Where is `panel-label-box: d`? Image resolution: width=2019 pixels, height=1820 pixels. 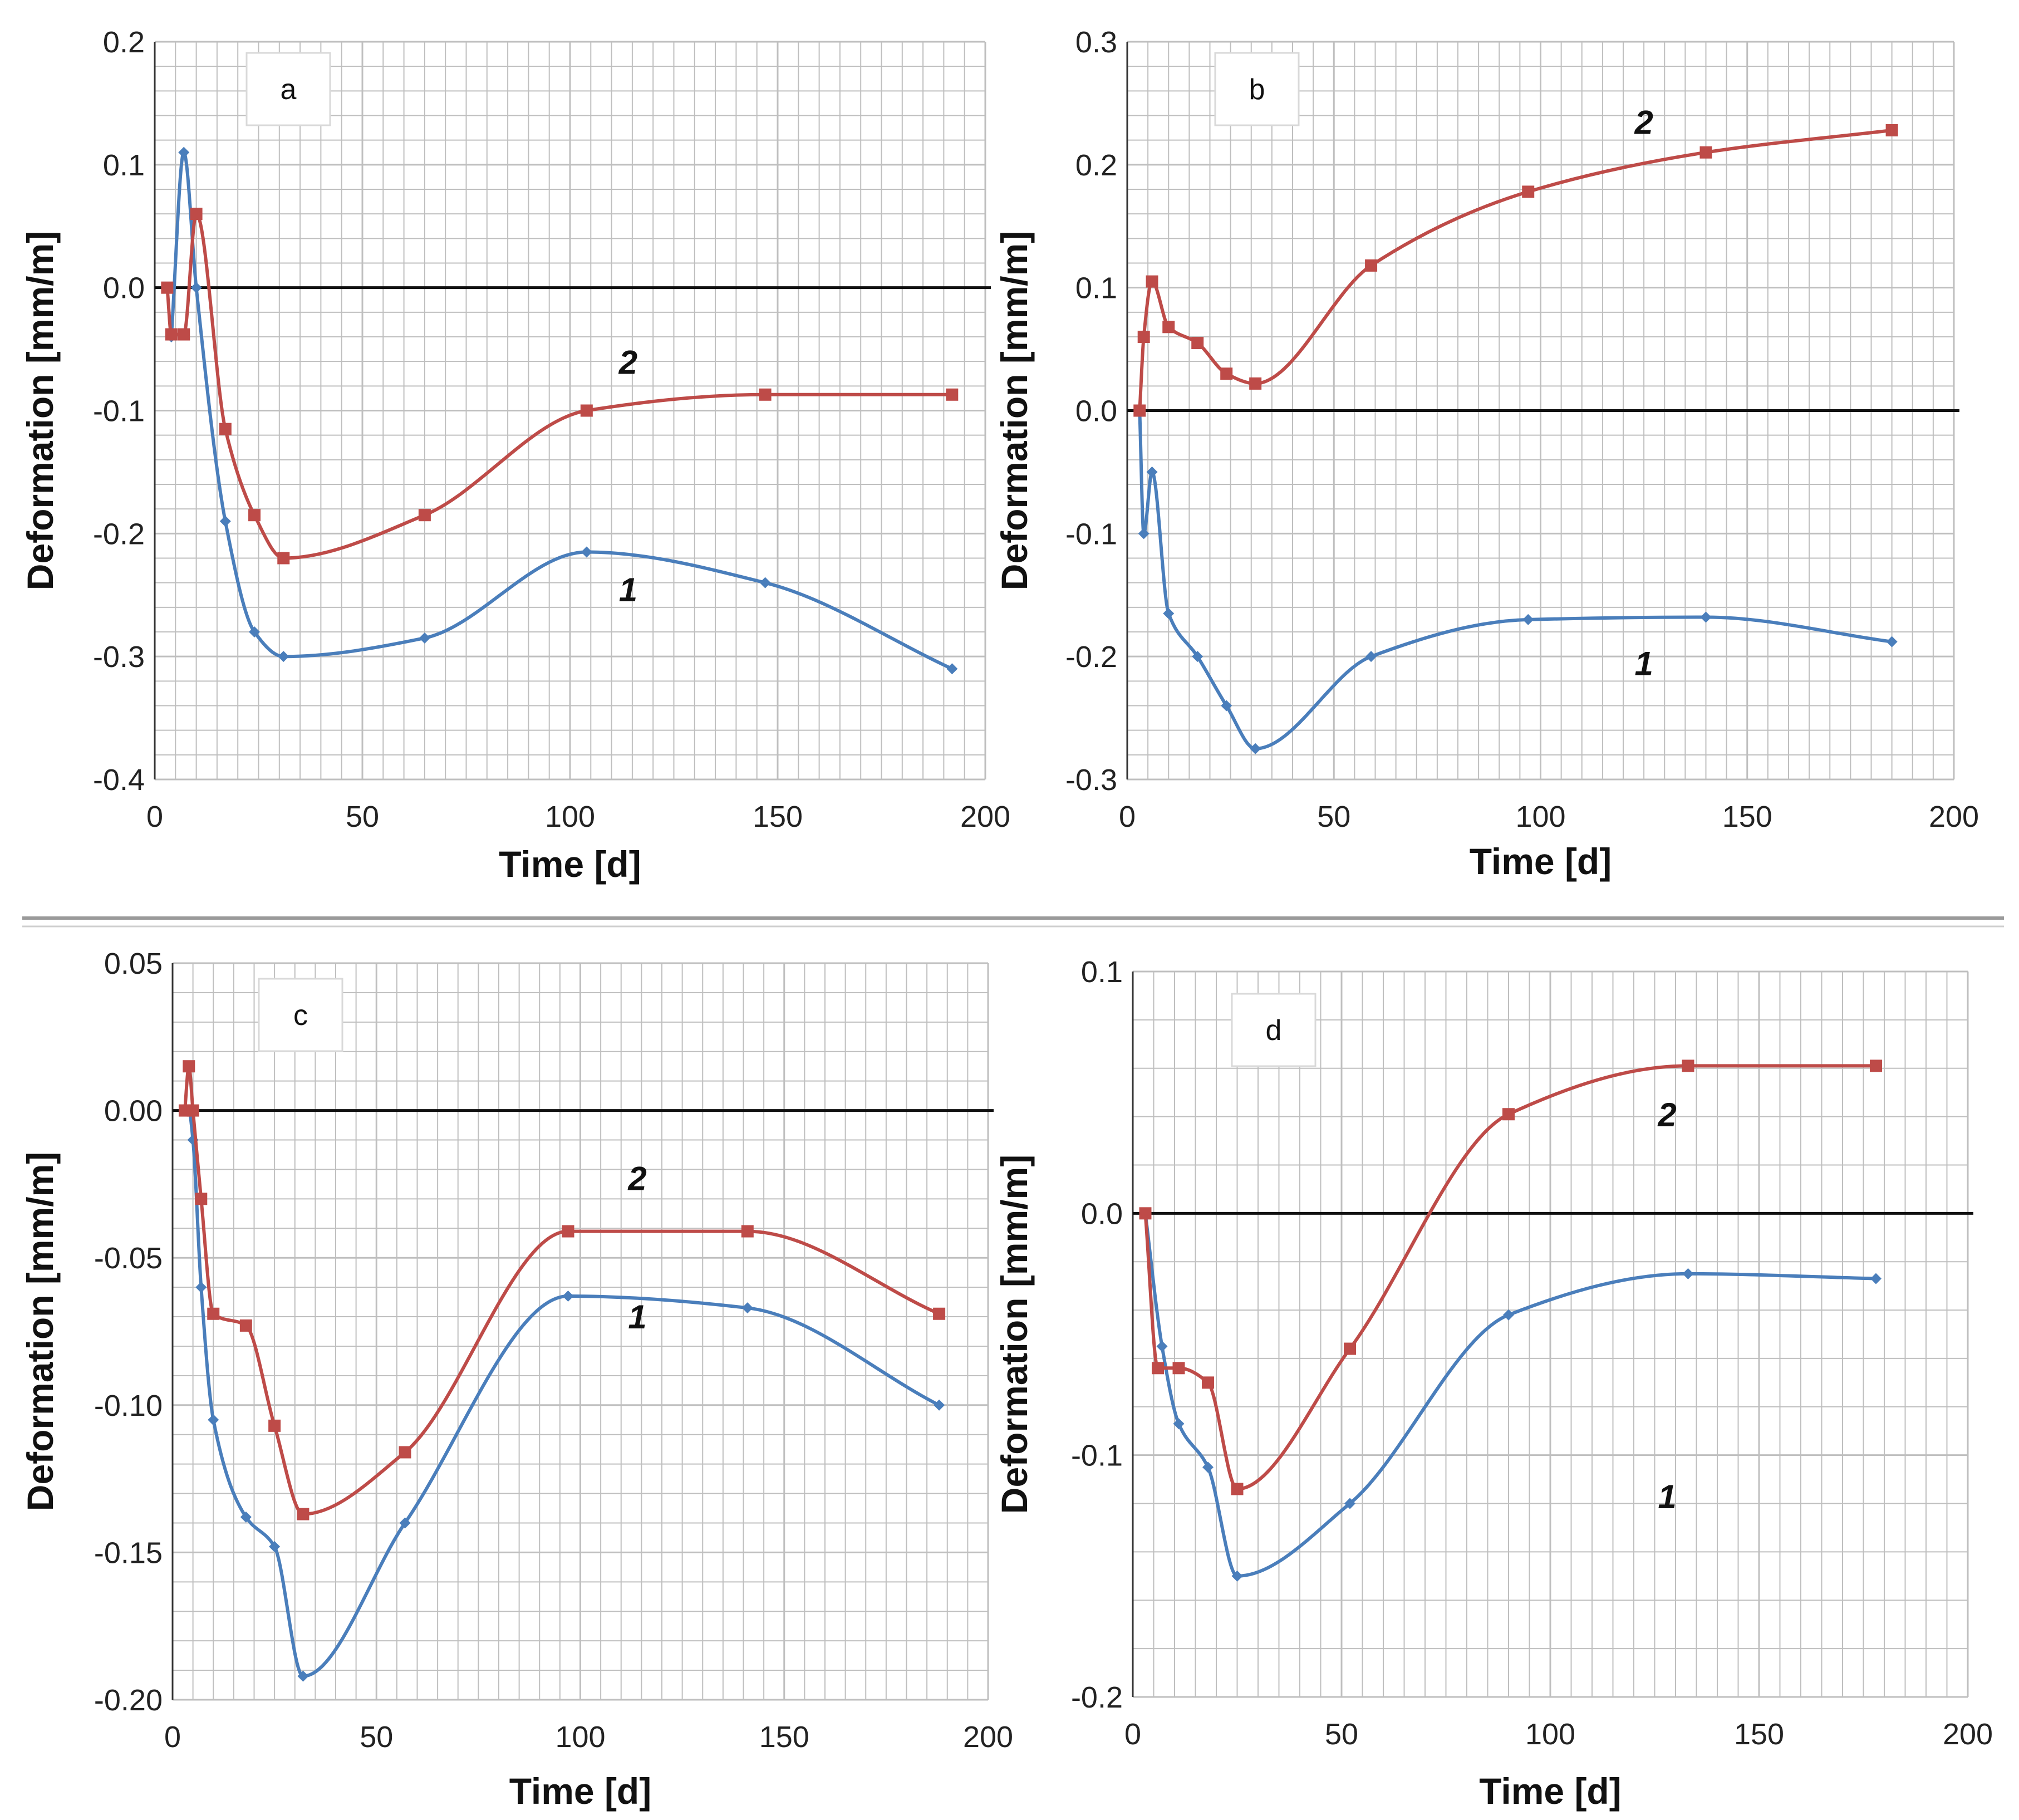
panel-label-box: d is located at coordinates (1273, 1030).